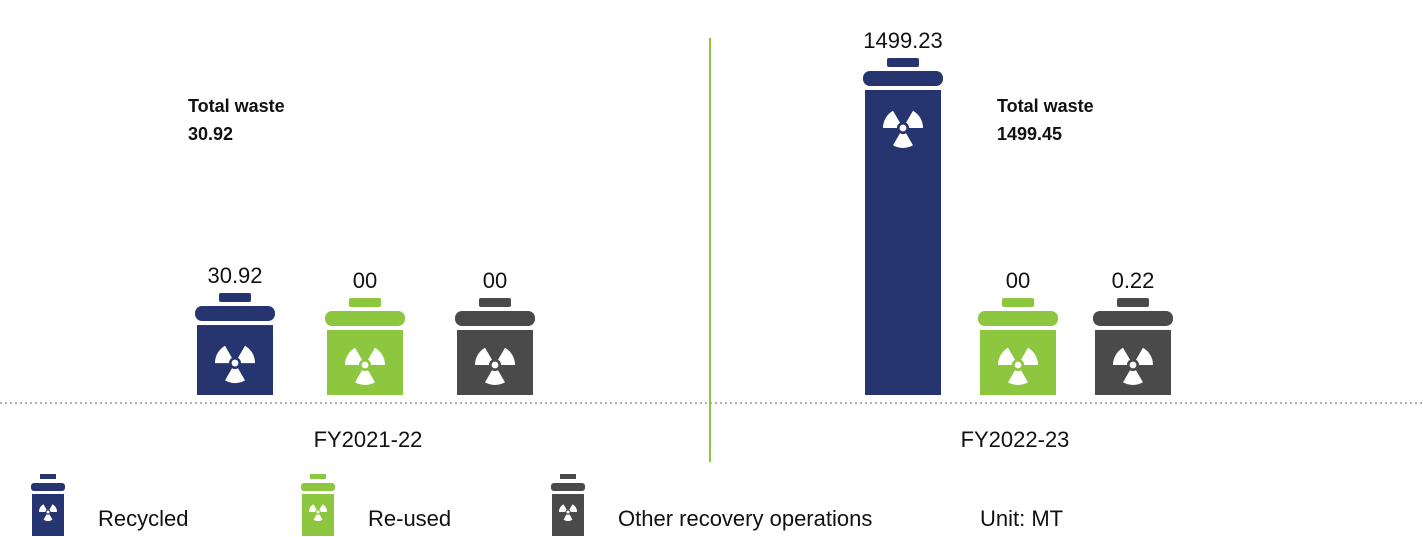  Describe the element at coordinates (1021, 518) in the screenshot. I see `unit-label: Unit: MT` at that location.